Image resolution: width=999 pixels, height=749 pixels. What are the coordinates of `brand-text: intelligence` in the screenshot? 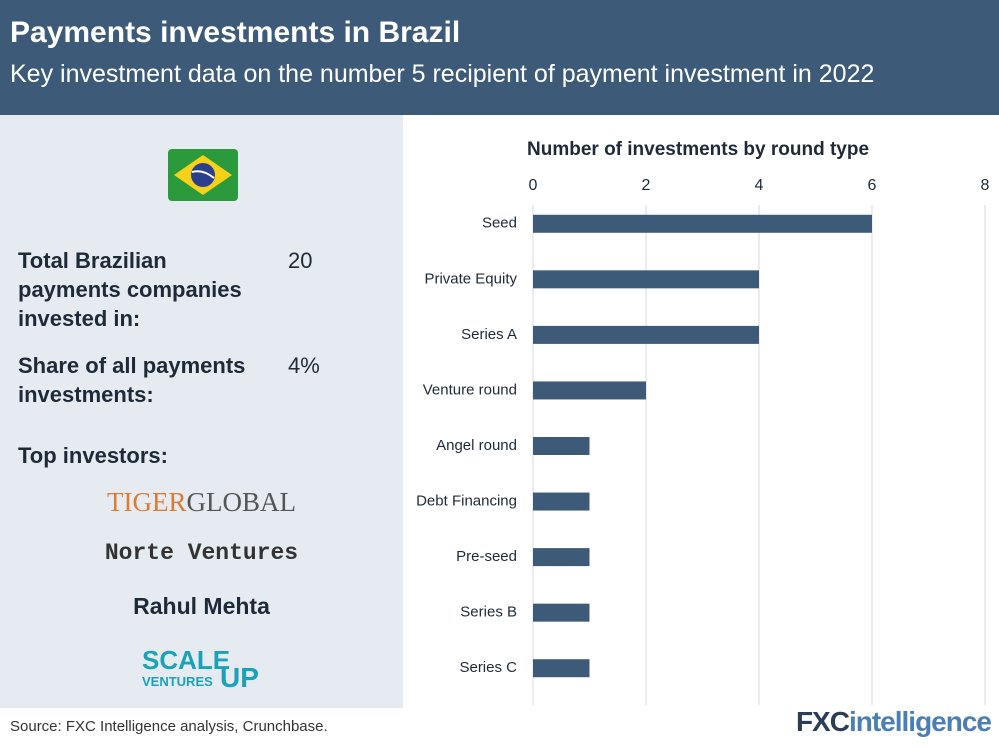 It's located at (920, 721).